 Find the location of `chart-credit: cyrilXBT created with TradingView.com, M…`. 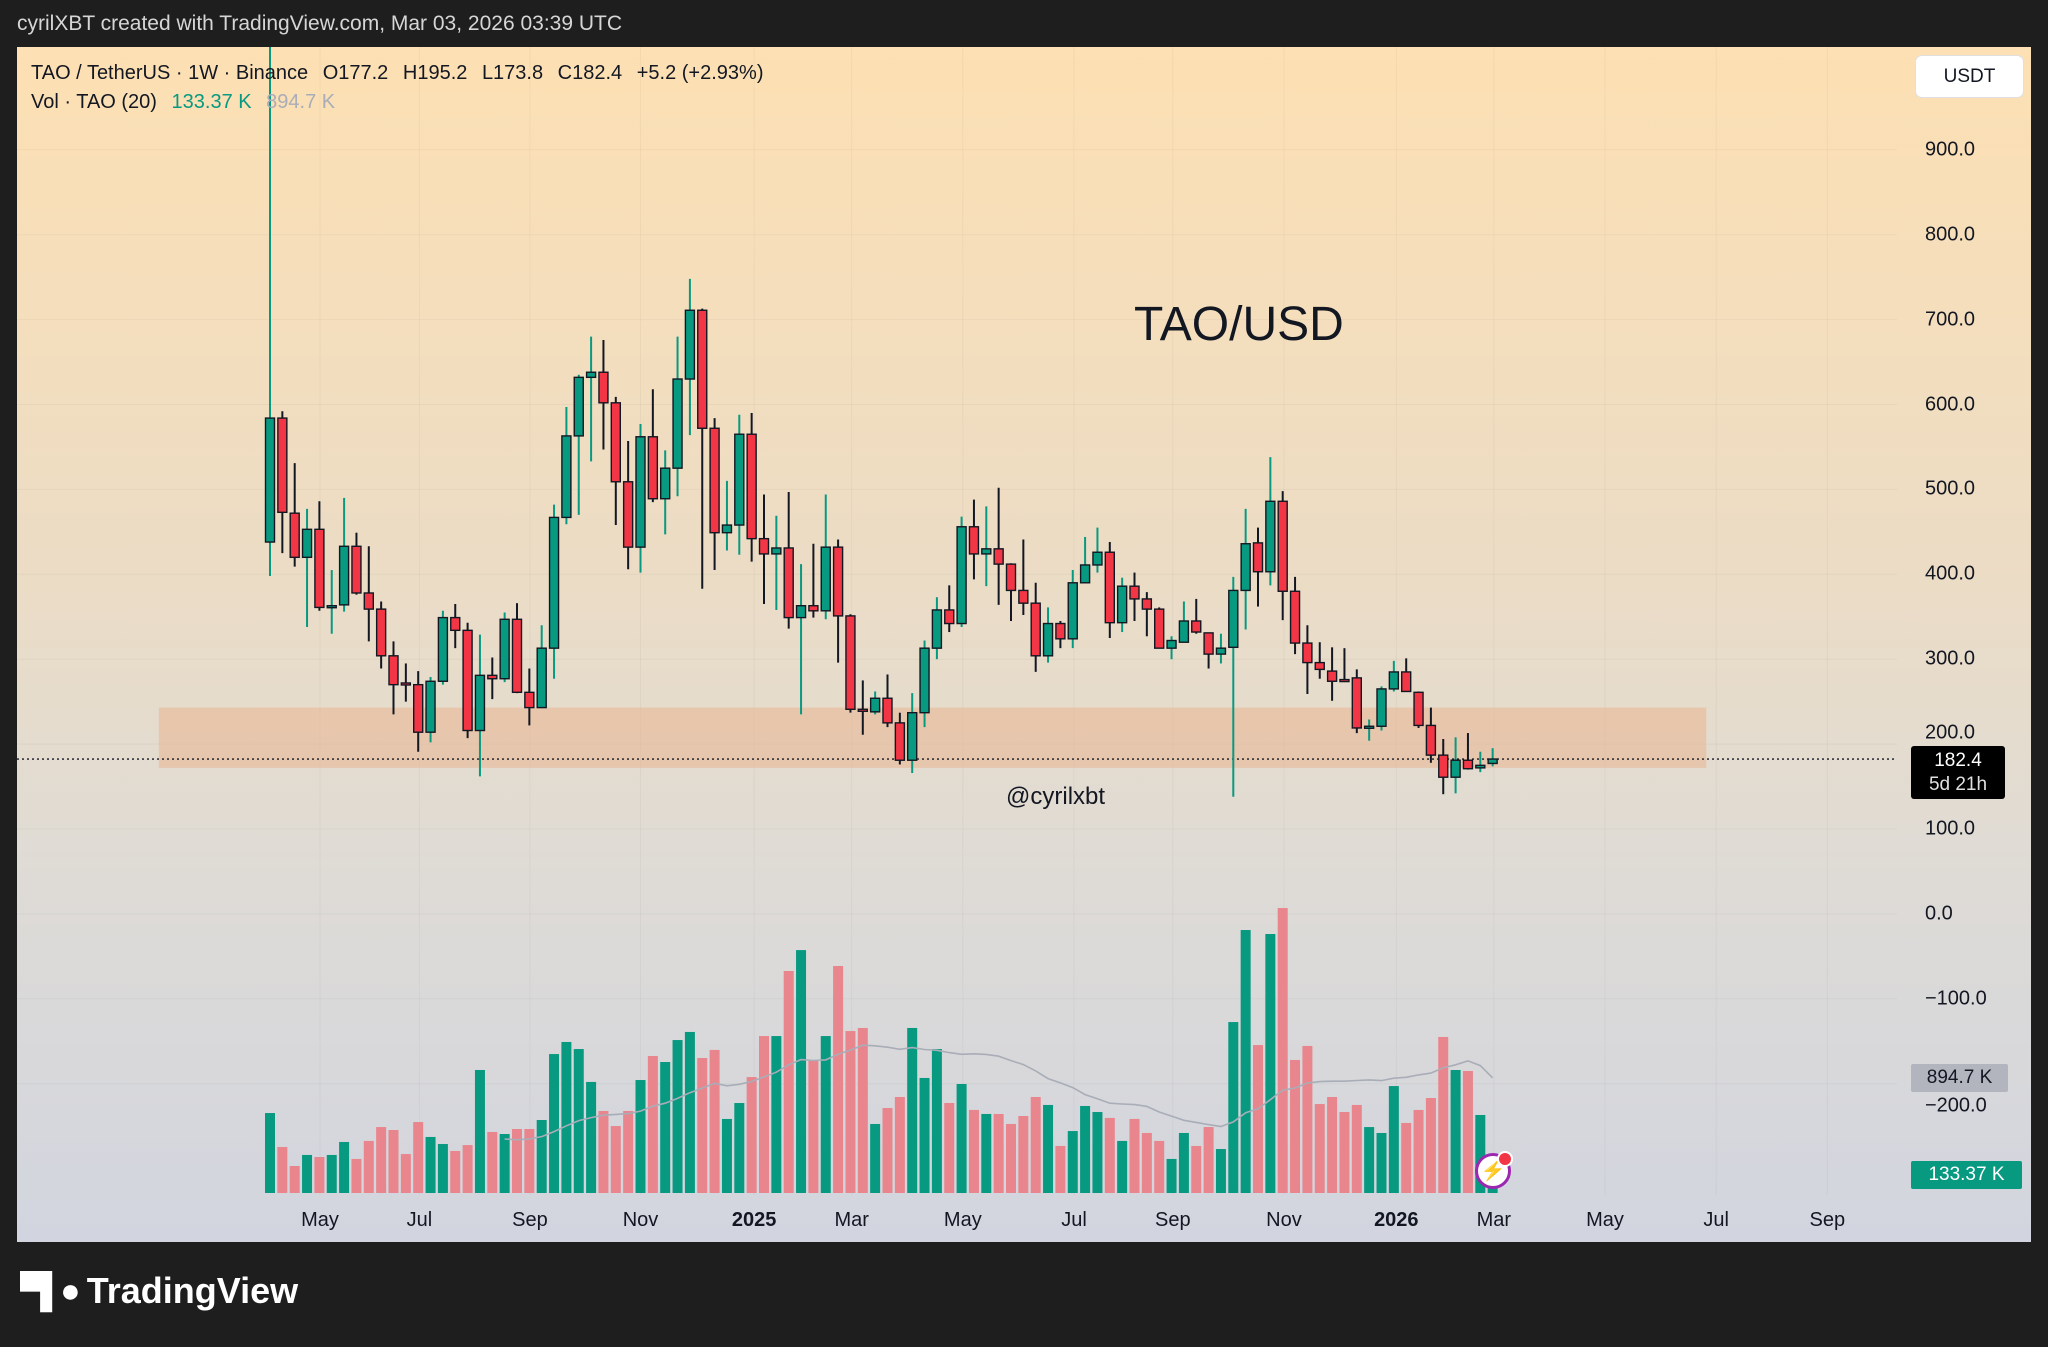

chart-credit: cyrilXBT created with TradingView.com, M… is located at coordinates (320, 23).